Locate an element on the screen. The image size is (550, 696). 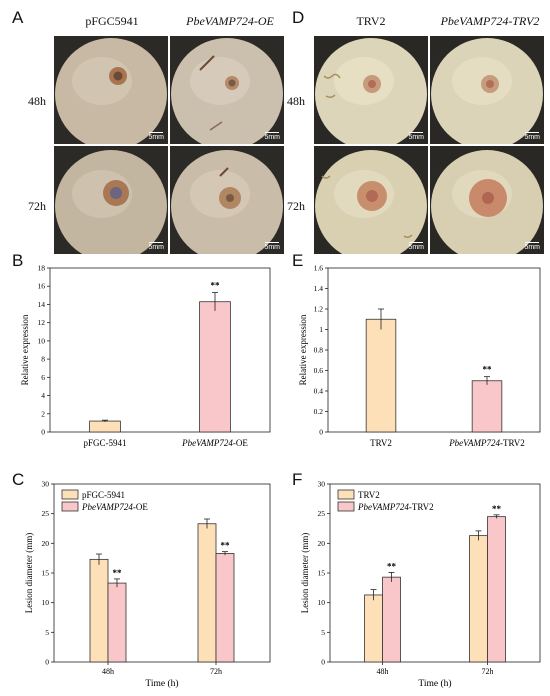
y-tick-label: 14 is located at coordinates (42, 304).